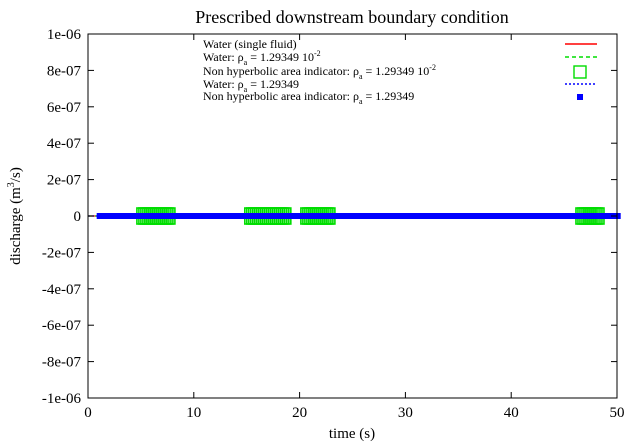 The height and width of the screenshot is (443, 625). I want to click on y-axis-label-sup: 3, so click(11, 184).